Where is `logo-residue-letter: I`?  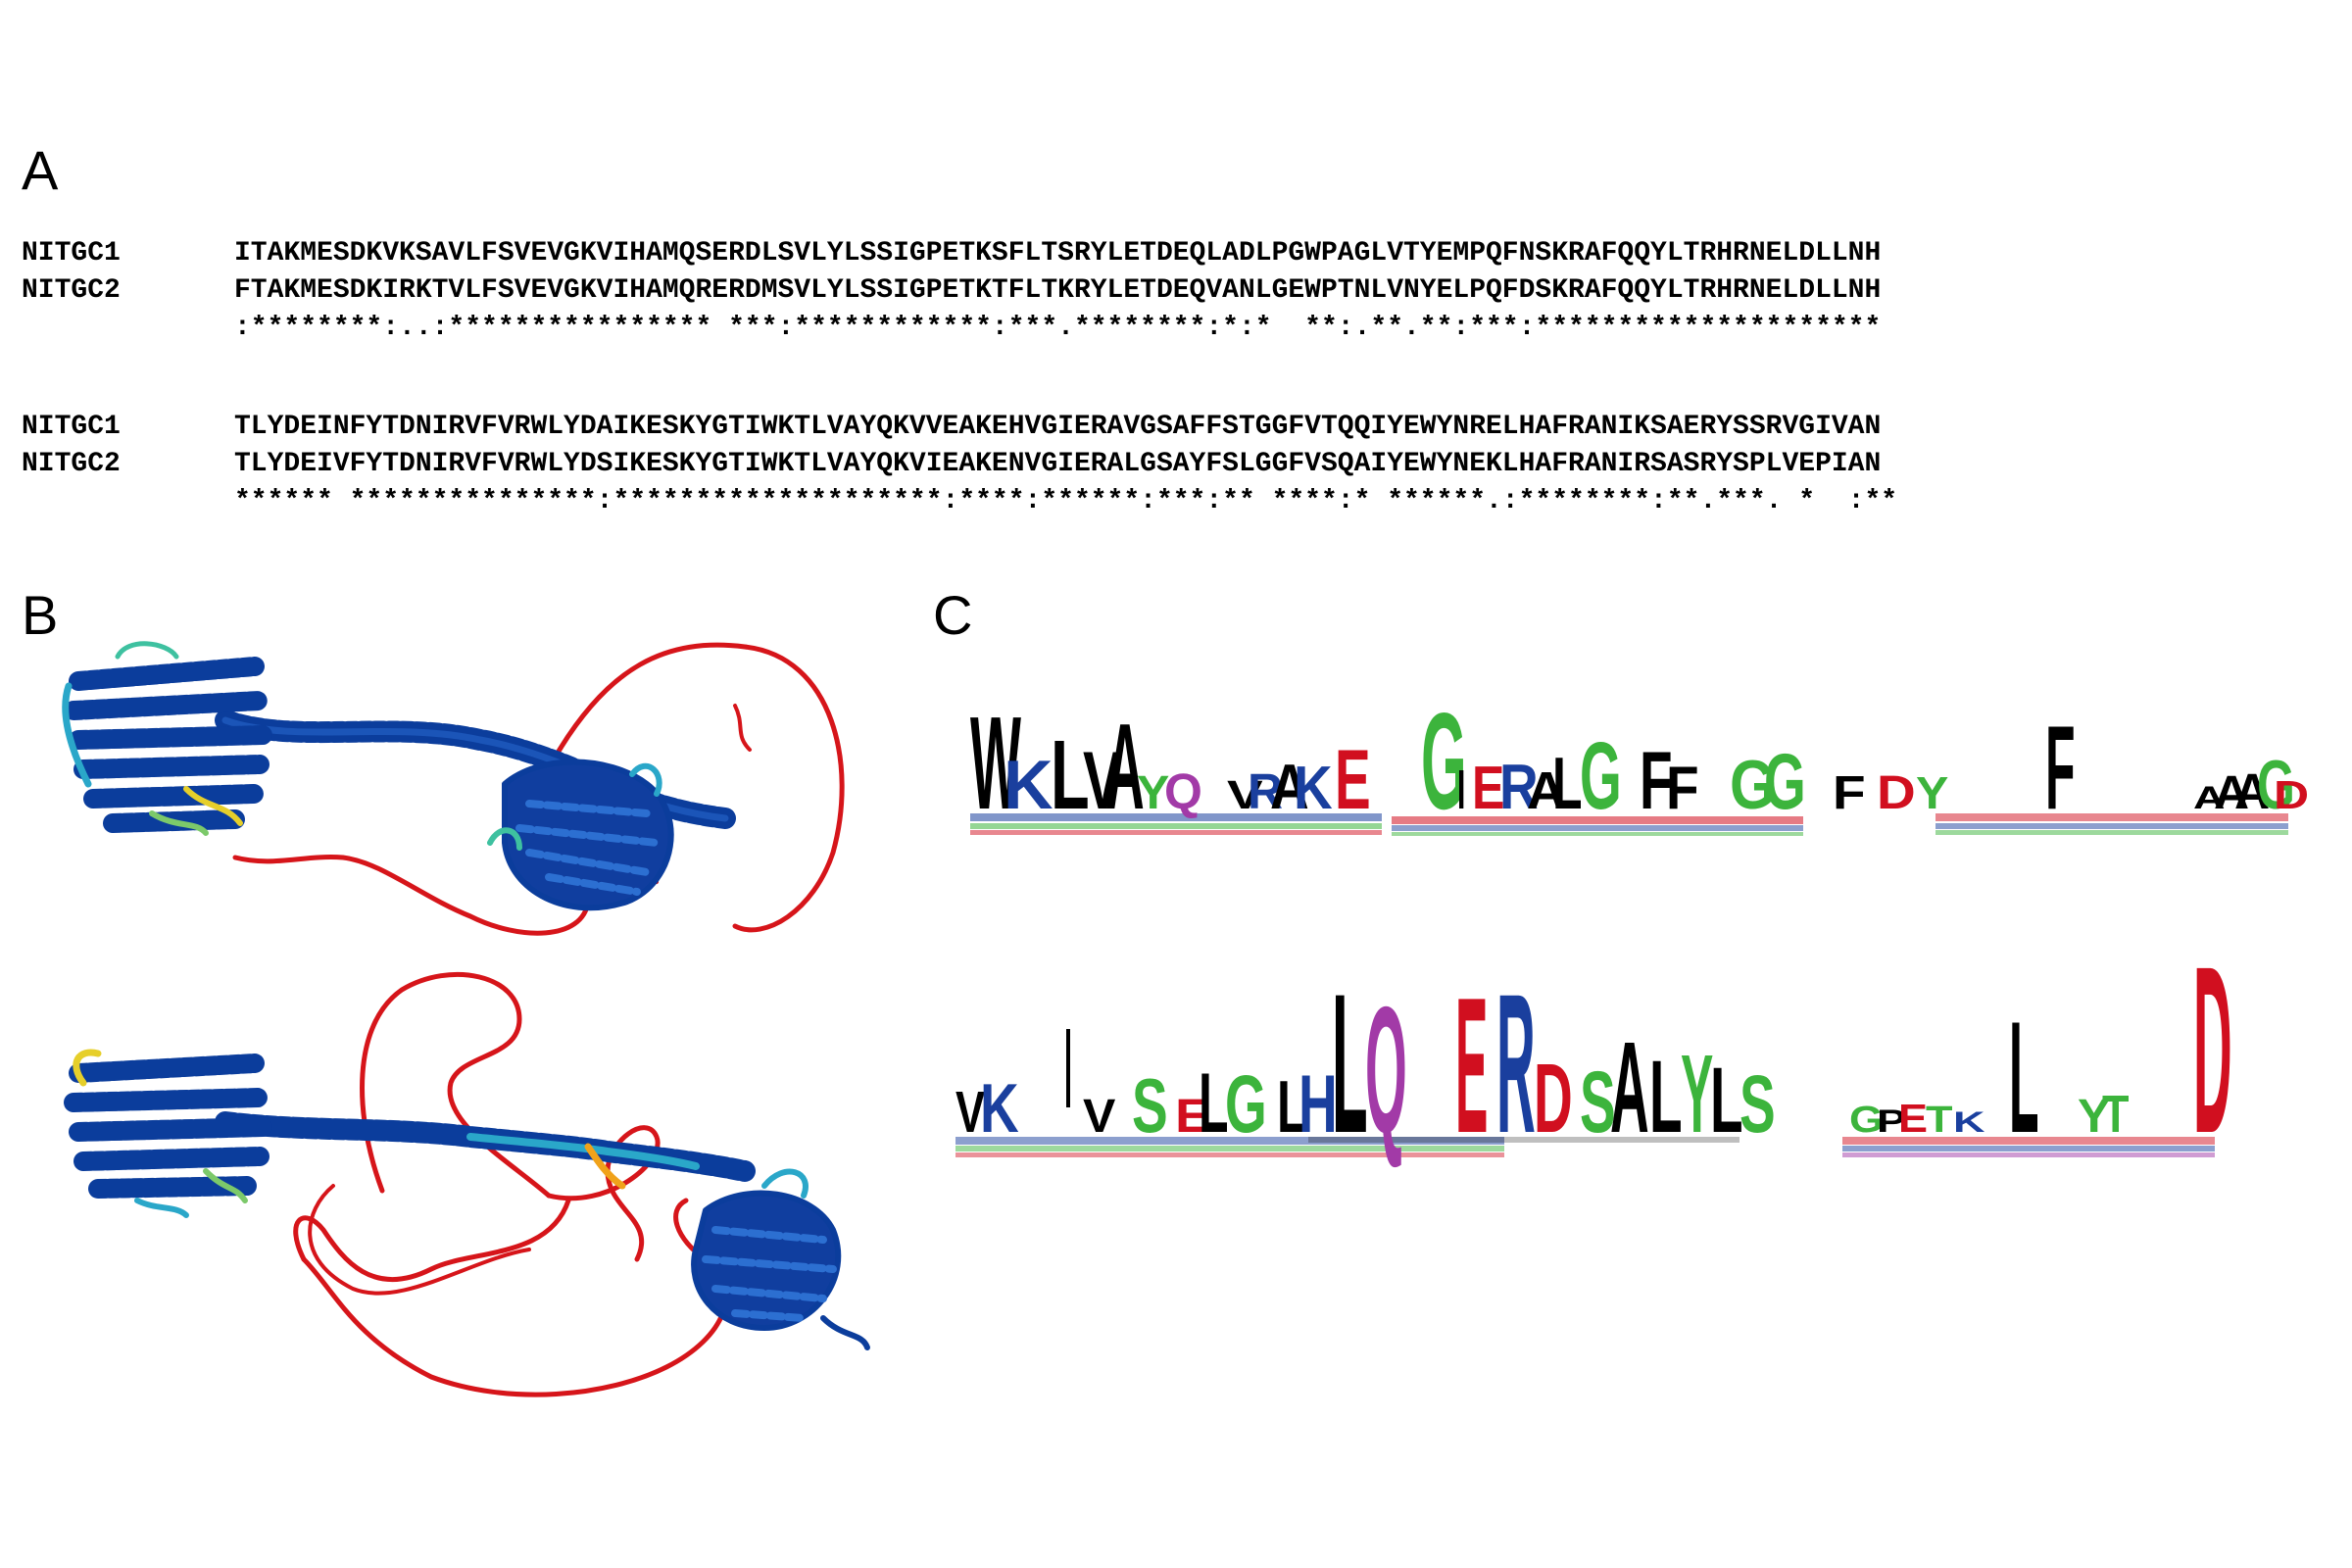
logo-residue-letter: I is located at coordinates (1461, 790).